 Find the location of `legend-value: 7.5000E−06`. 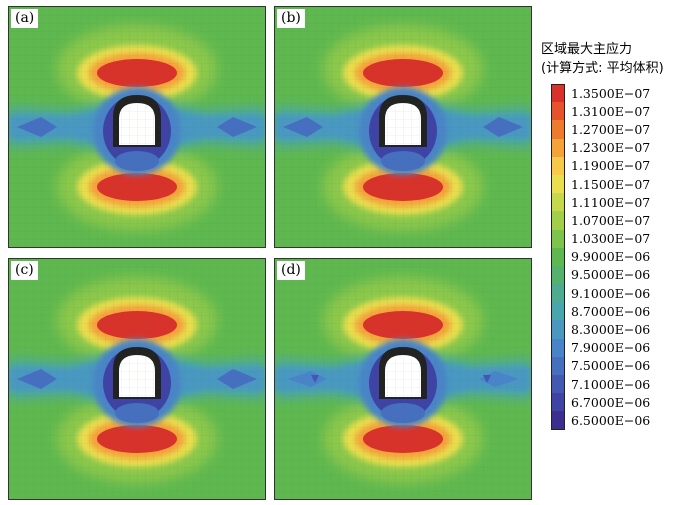

legend-value: 7.5000E−06 is located at coordinates (611, 366).